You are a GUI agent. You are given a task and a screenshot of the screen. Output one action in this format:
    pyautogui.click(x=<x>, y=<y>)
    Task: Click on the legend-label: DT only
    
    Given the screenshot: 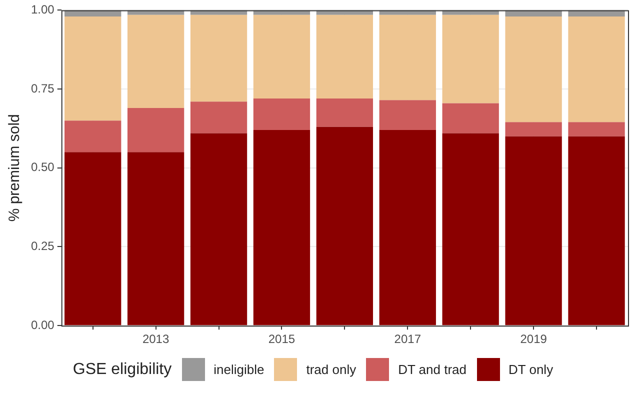 What is the action you would take?
    pyautogui.click(x=531, y=369)
    